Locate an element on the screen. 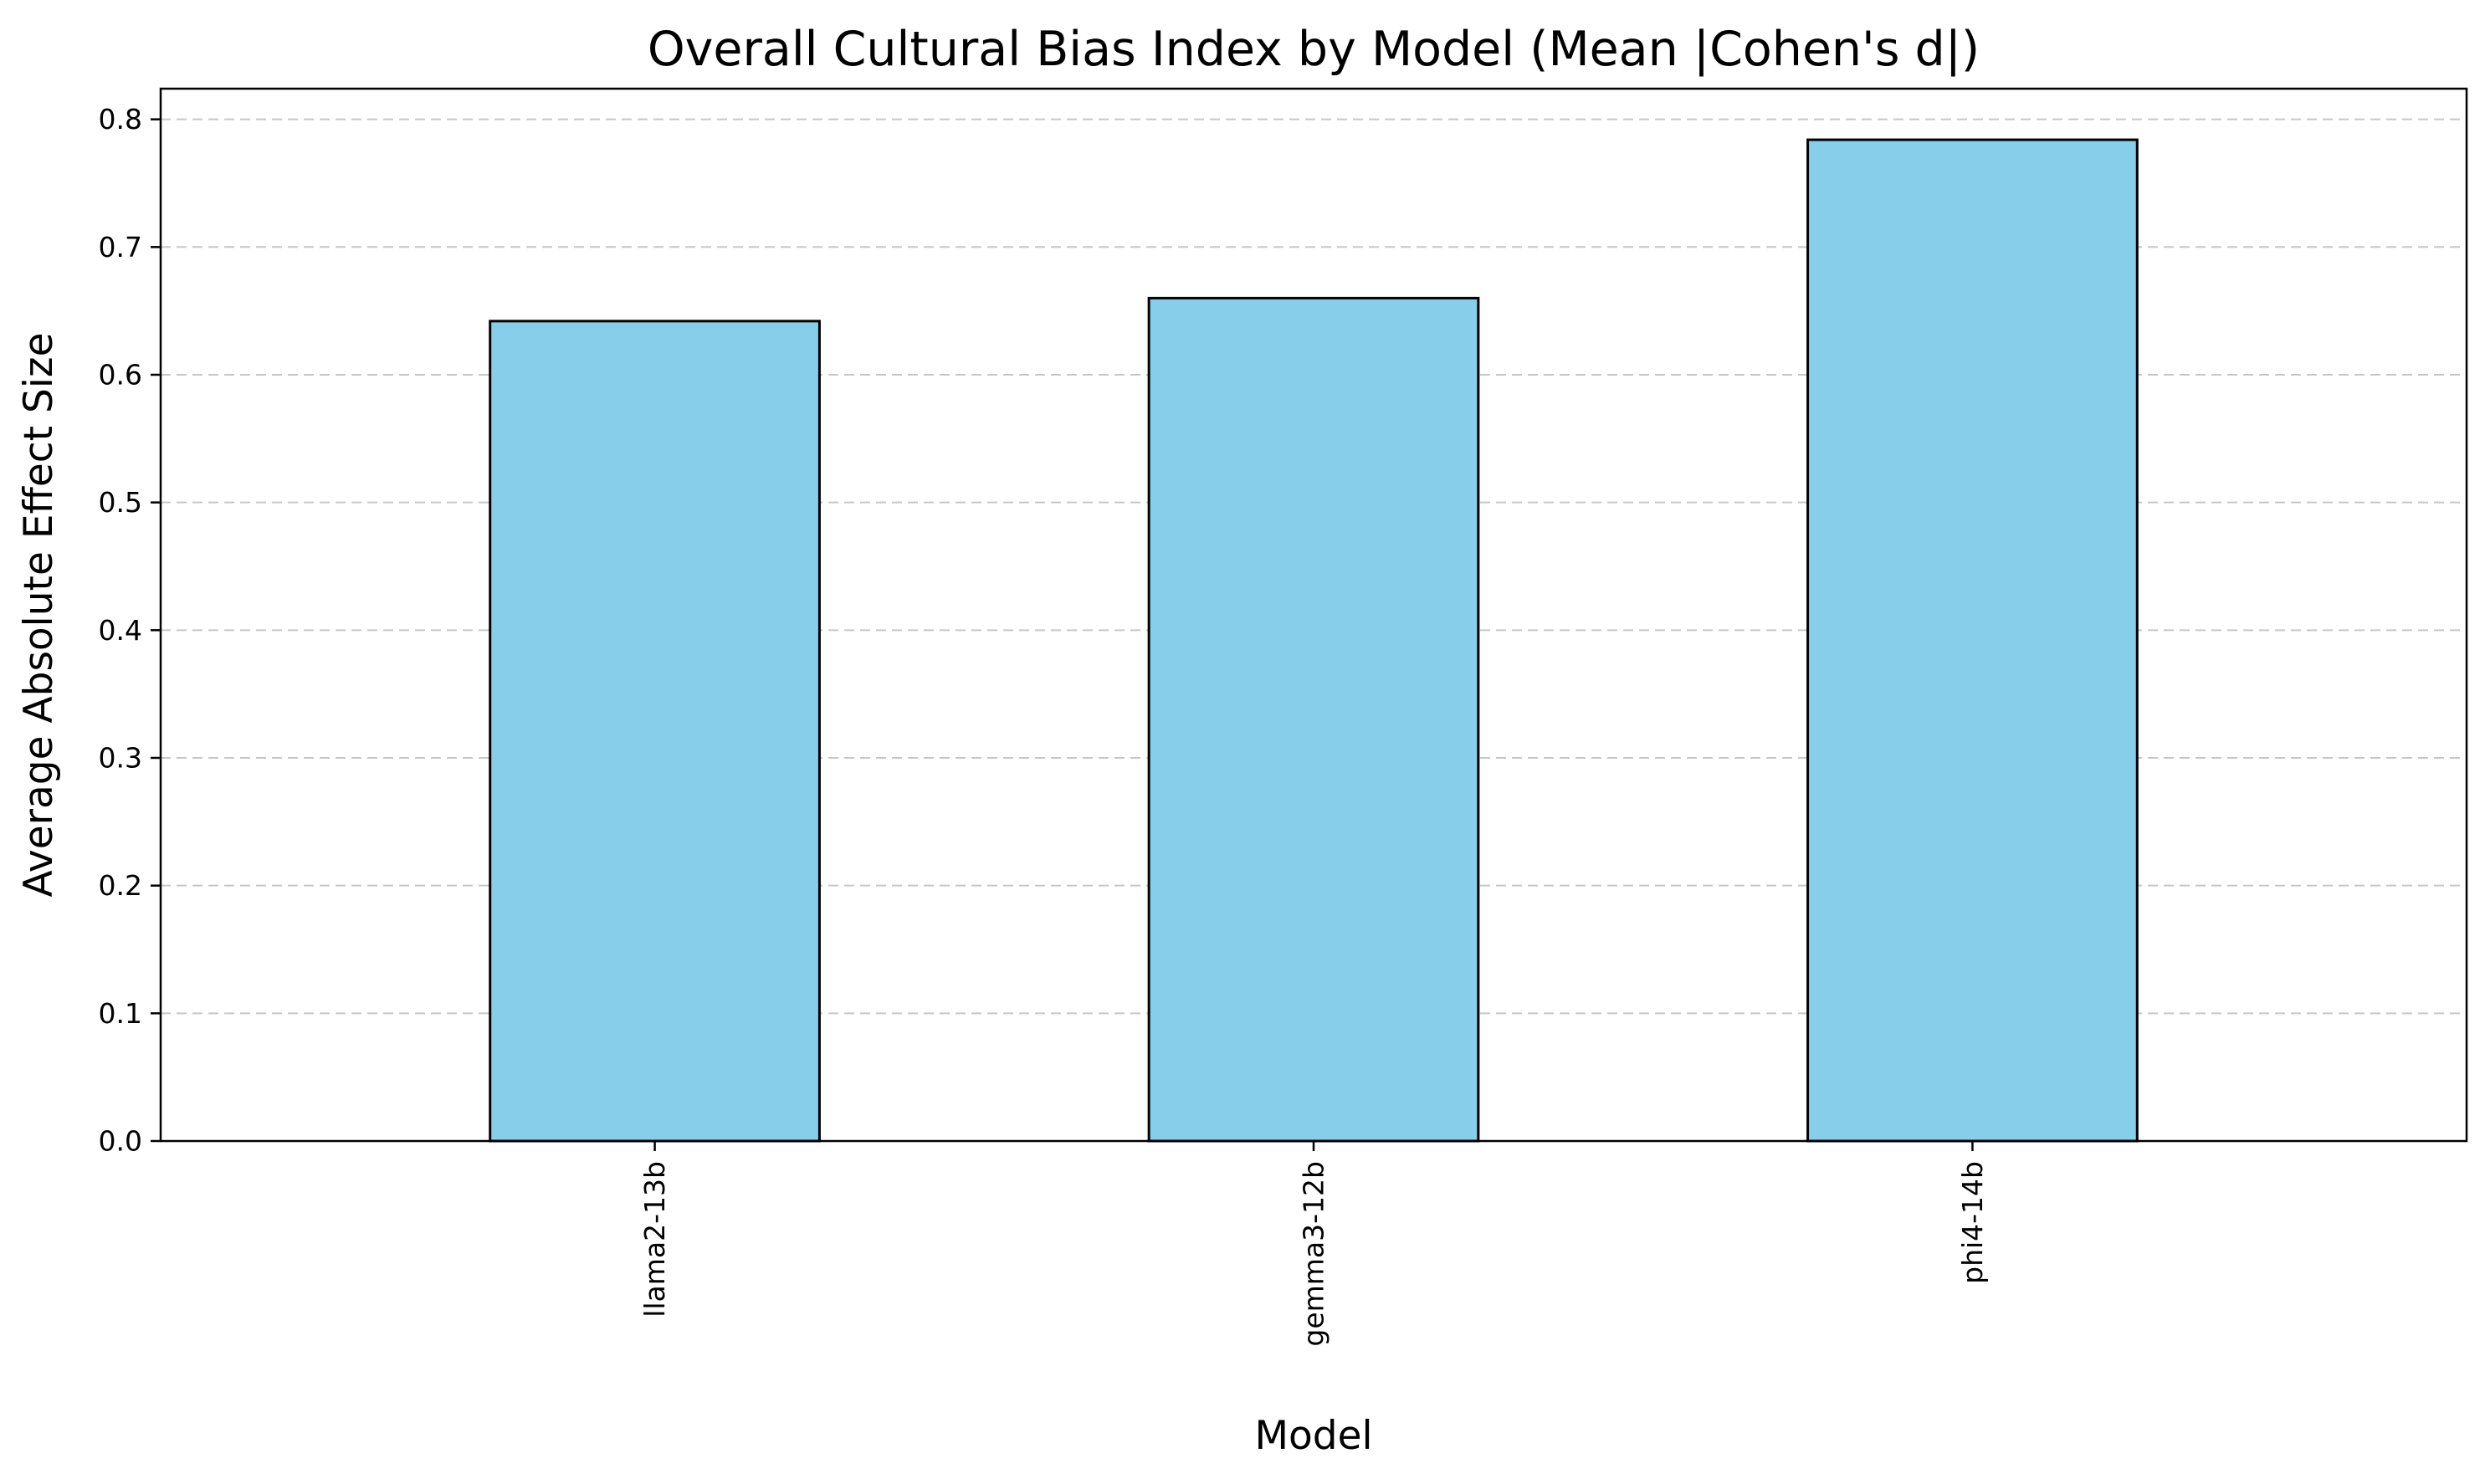  y-tick-label: 0.2 is located at coordinates (120, 885).